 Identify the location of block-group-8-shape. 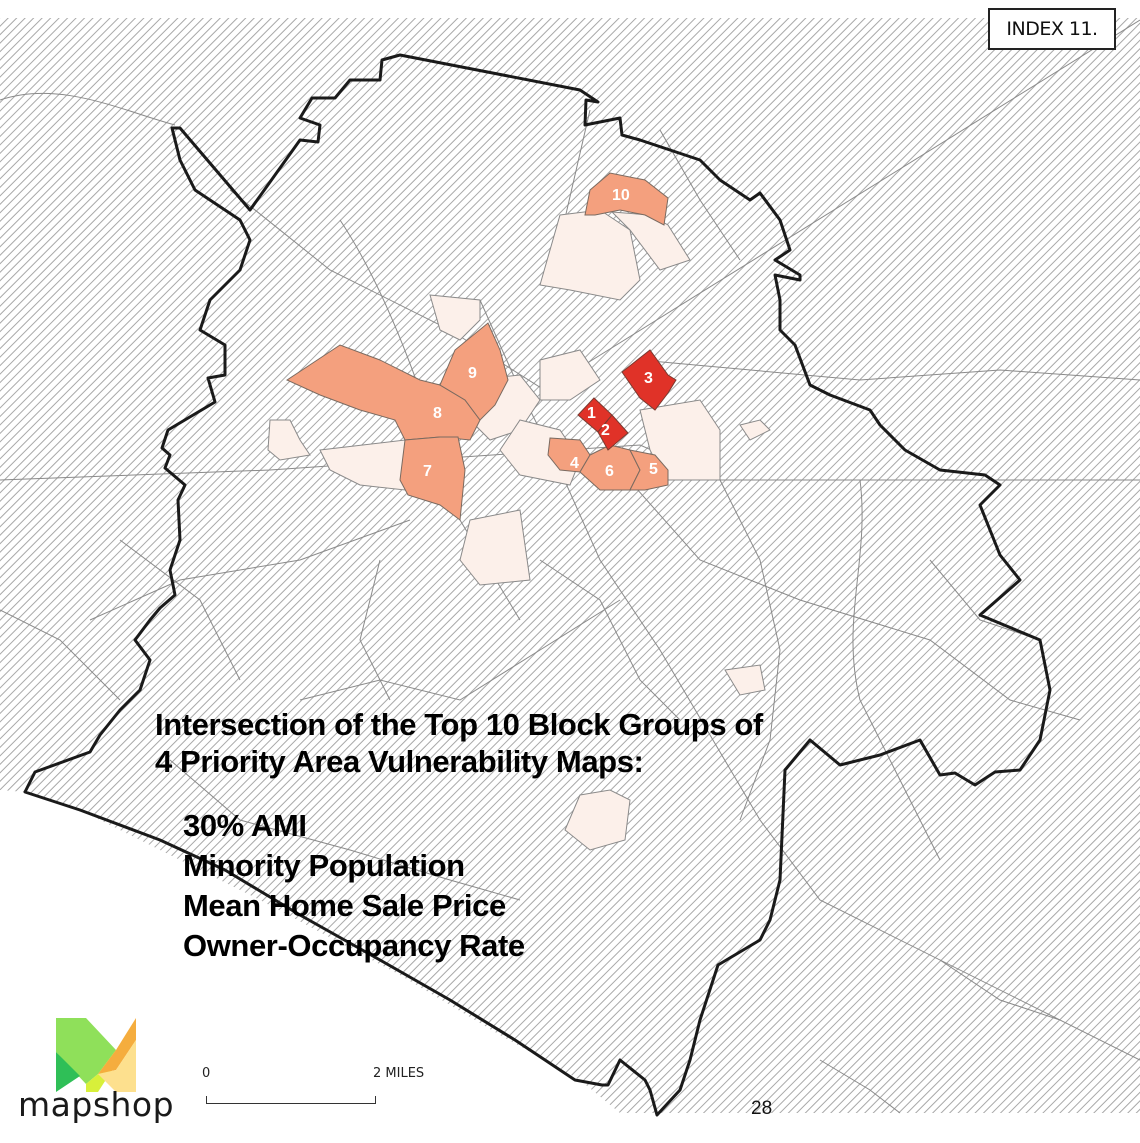
(383, 392).